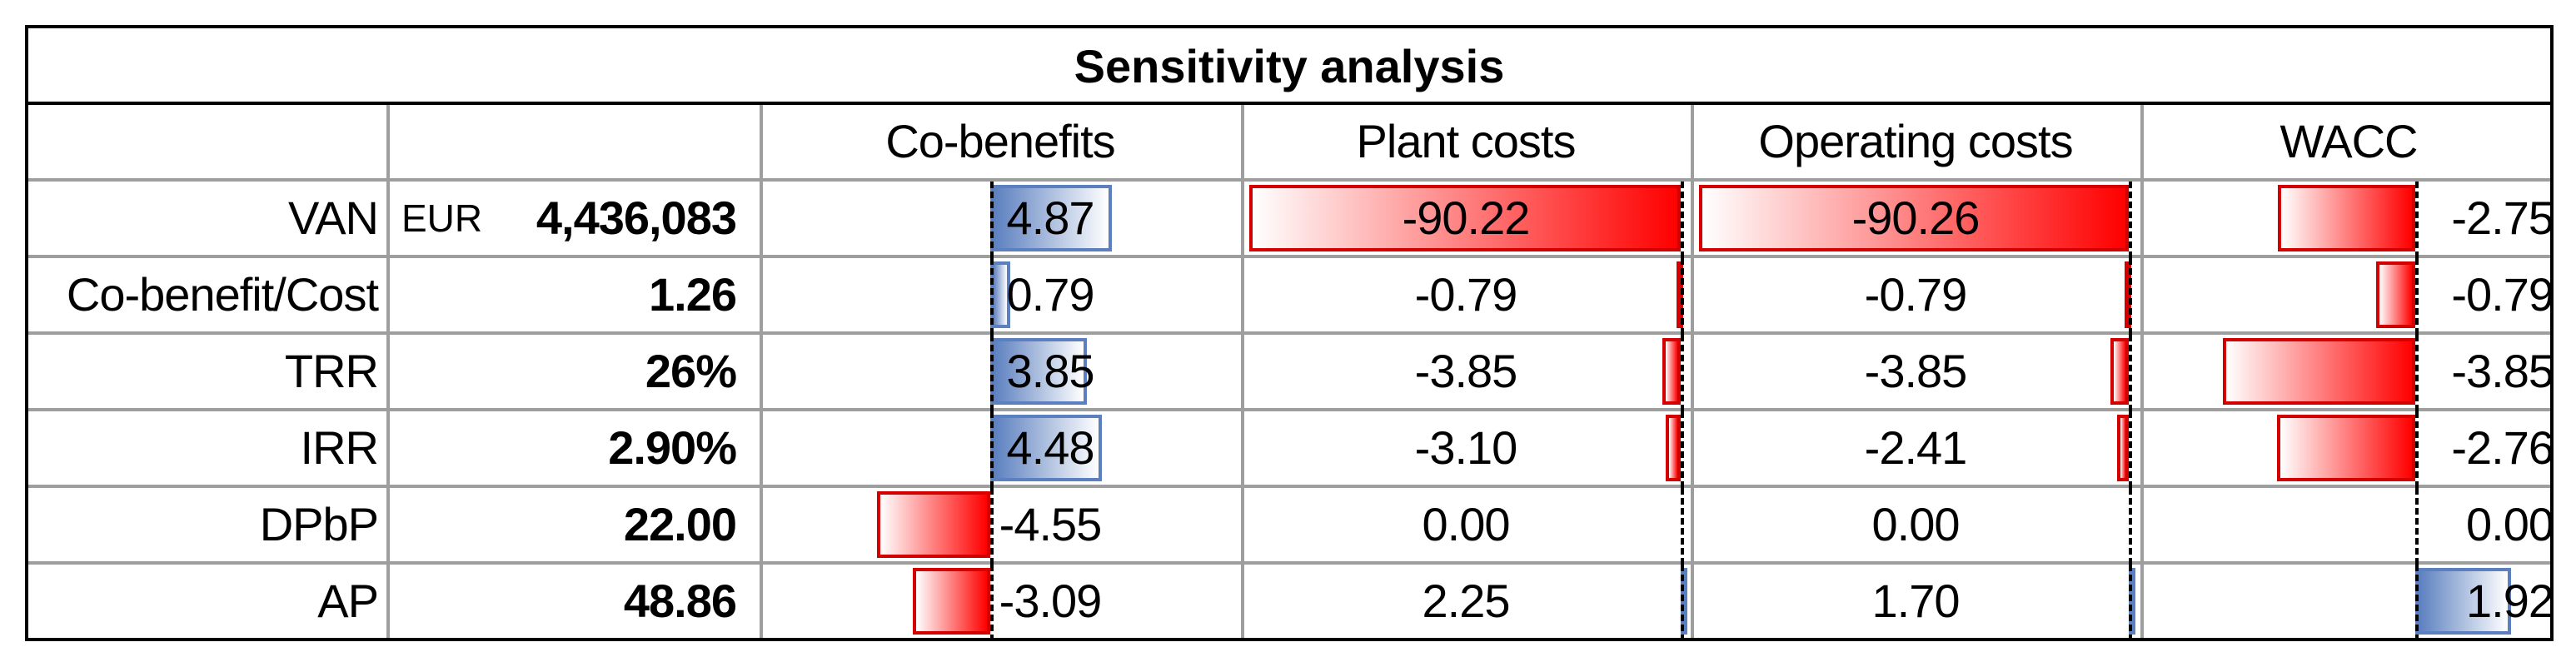 This screenshot has width=2576, height=667. I want to click on sensitivity-value: 0.79, so click(1050, 294).